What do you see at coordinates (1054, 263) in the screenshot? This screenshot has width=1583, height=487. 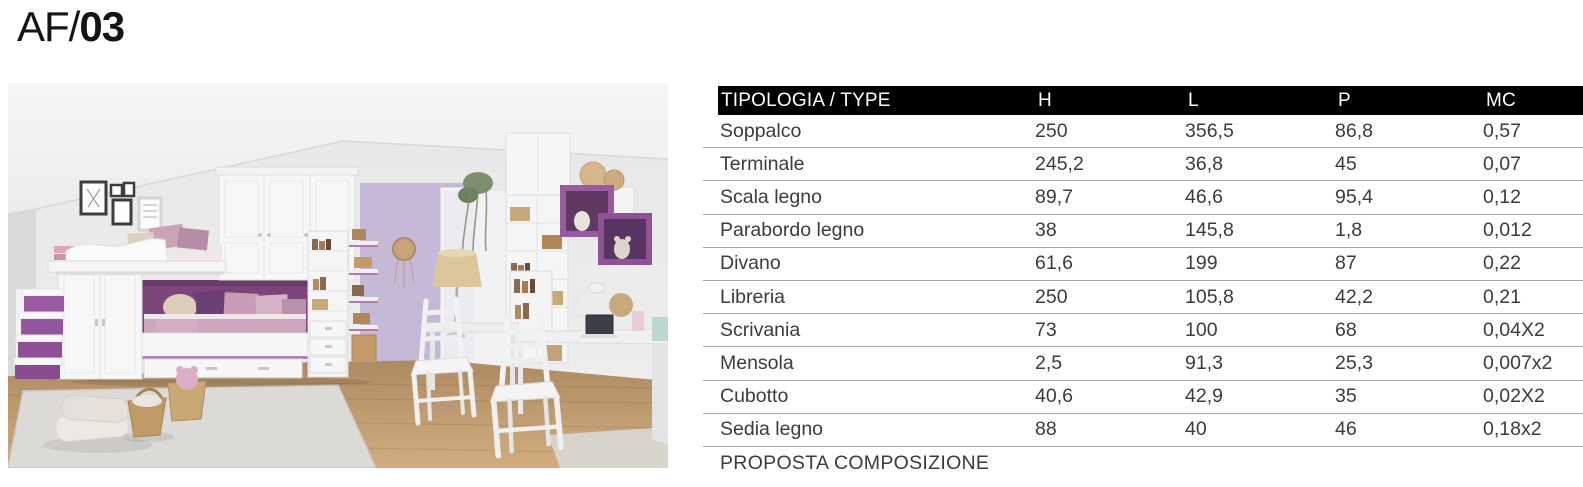 I see `cell-h: 61,6` at bounding box center [1054, 263].